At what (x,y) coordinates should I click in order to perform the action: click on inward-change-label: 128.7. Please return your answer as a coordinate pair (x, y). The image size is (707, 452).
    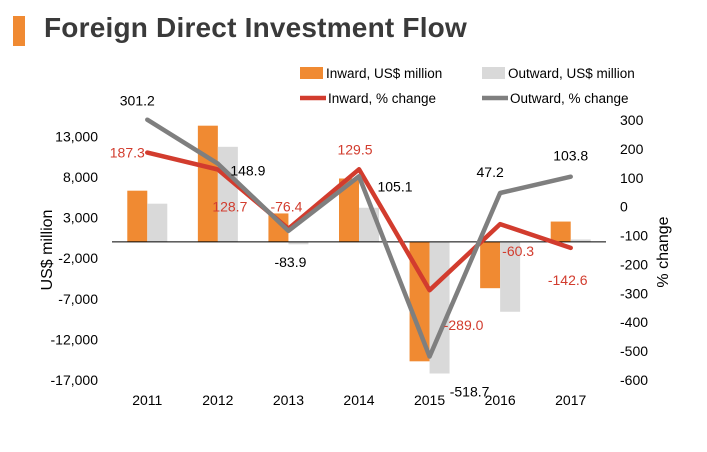
    Looking at the image, I should click on (229, 206).